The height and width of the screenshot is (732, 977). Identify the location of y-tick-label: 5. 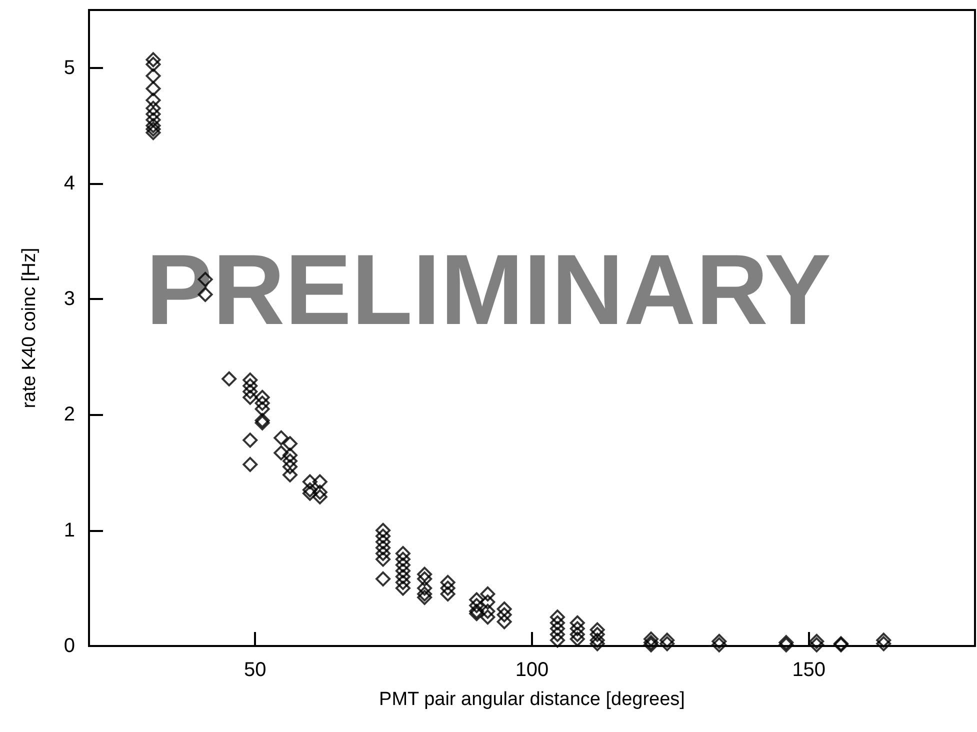
(69, 67).